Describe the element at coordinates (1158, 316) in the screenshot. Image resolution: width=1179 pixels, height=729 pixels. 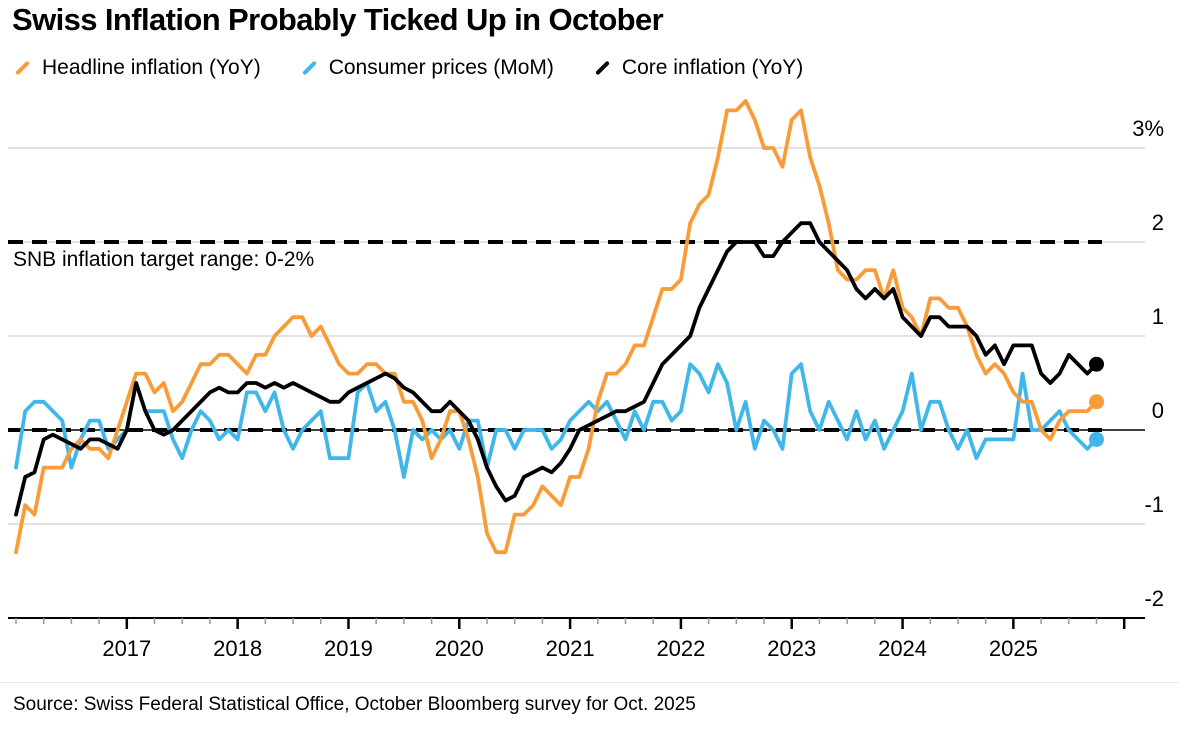
I see `y-tick-label-1: 1` at that location.